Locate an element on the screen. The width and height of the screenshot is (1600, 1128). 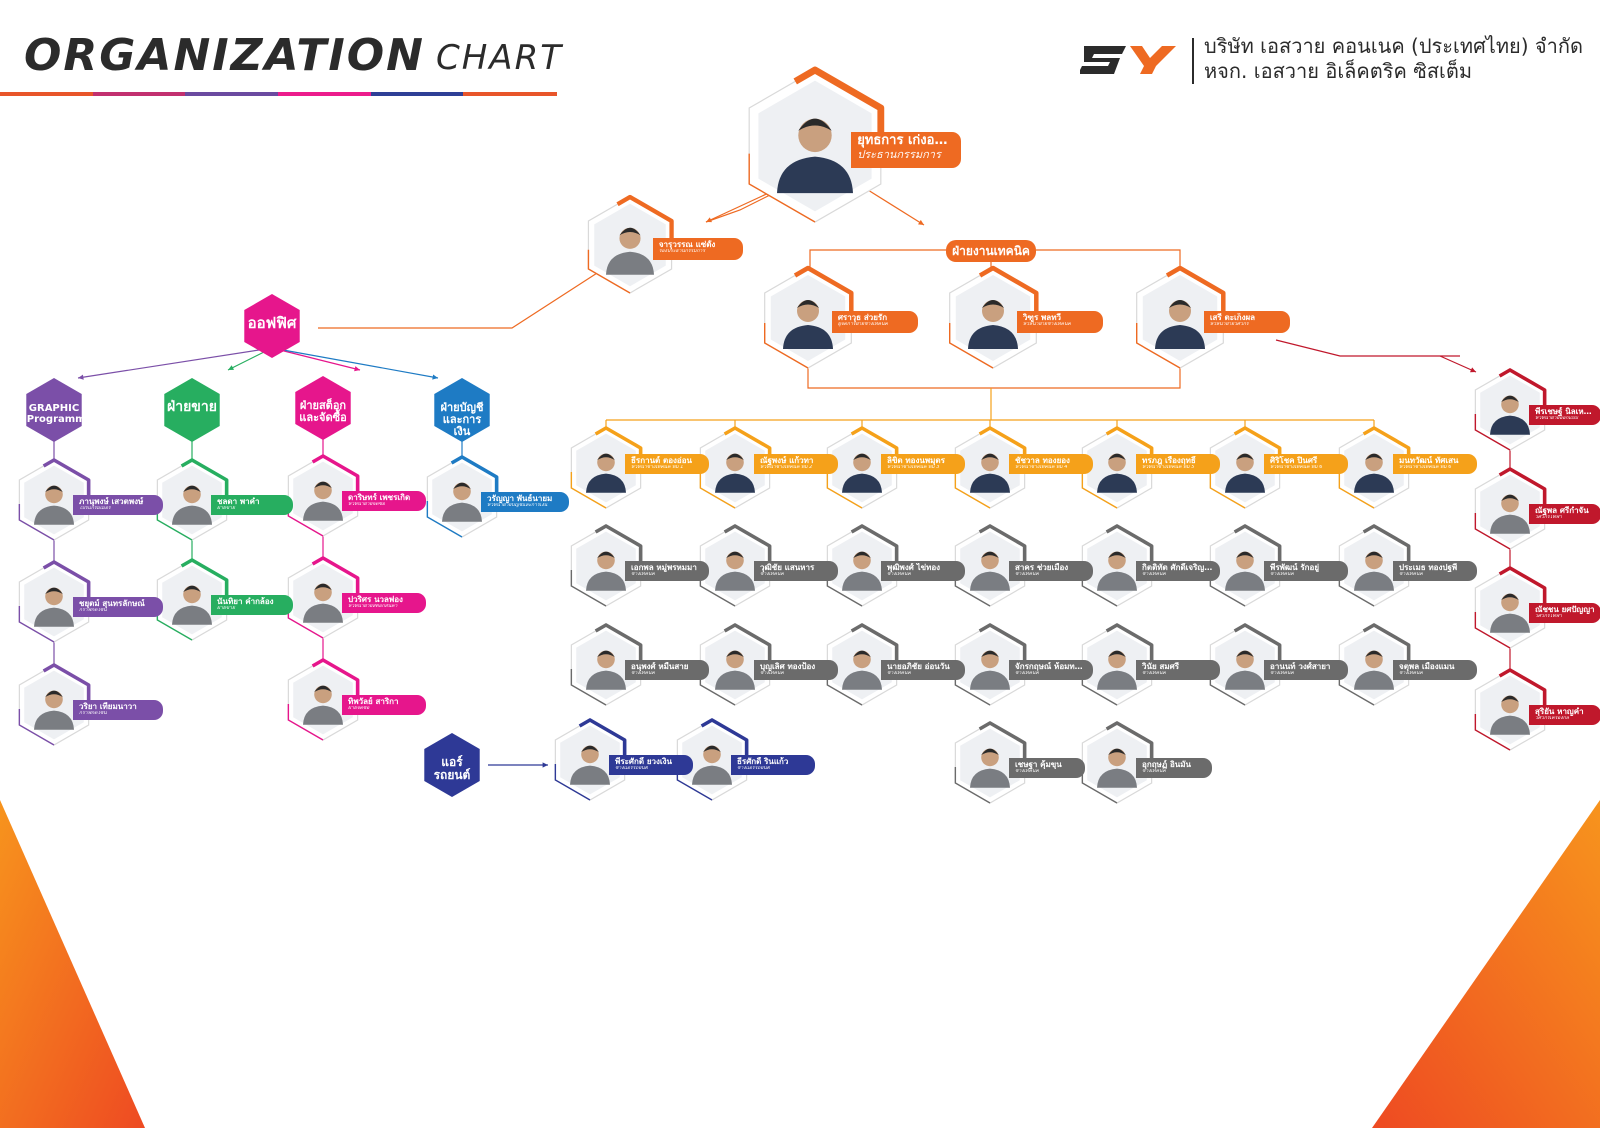
vice-to-office-line is located at coordinates (472, 291).